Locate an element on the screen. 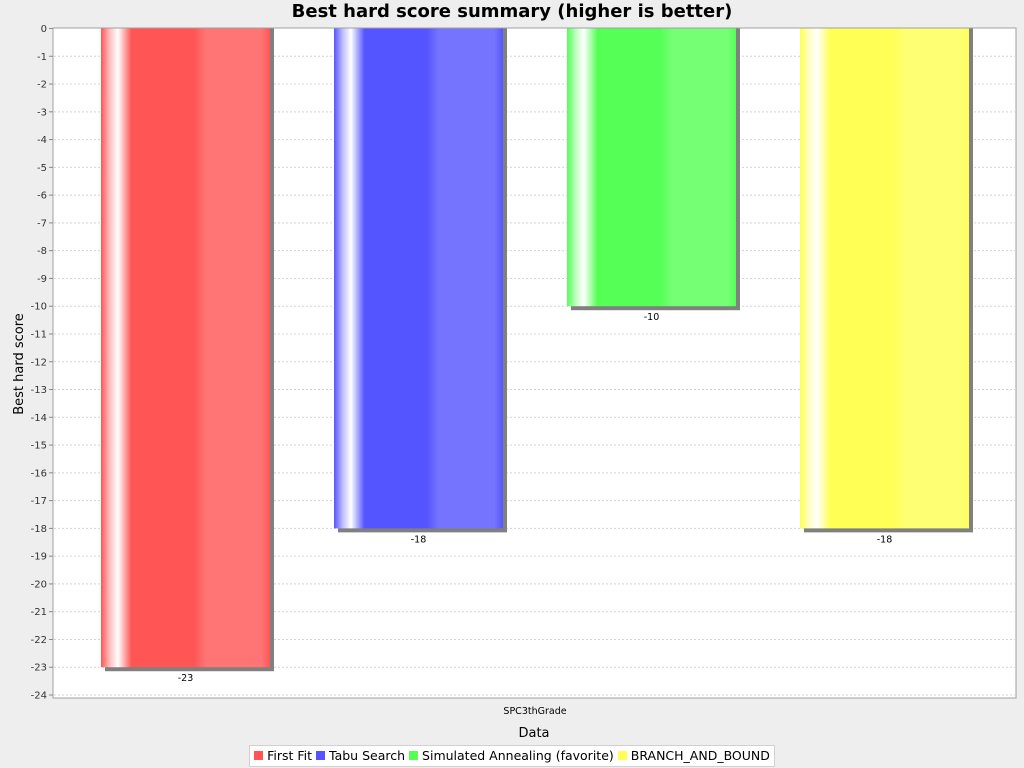  x-axis-categories: SPC3thGrade is located at coordinates (534, 711).